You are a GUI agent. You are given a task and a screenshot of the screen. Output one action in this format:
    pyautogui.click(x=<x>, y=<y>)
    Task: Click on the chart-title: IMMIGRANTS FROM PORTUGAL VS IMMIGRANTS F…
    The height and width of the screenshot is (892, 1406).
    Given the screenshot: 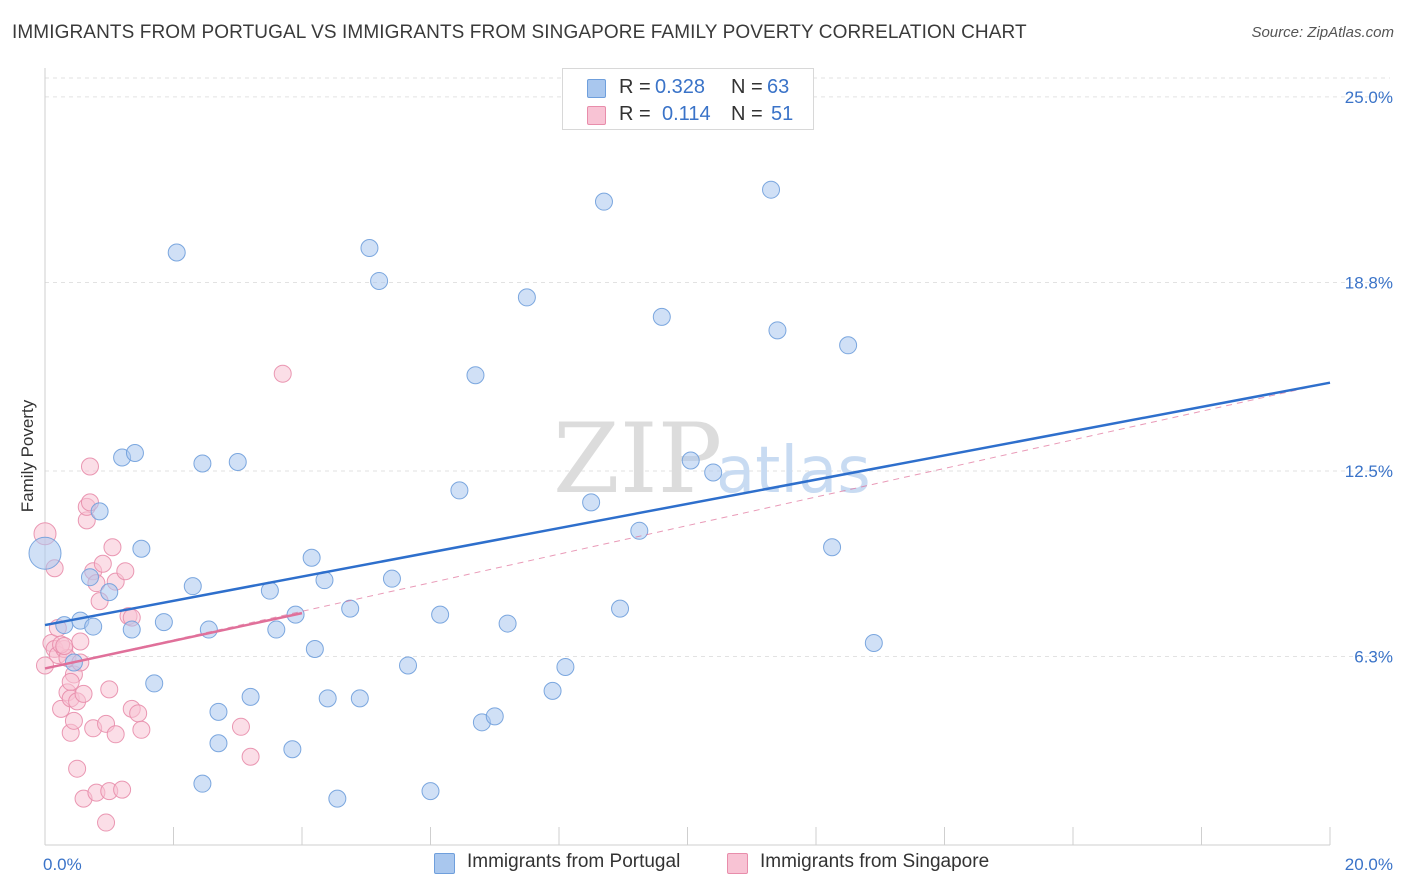 What is the action you would take?
    pyautogui.click(x=519, y=32)
    